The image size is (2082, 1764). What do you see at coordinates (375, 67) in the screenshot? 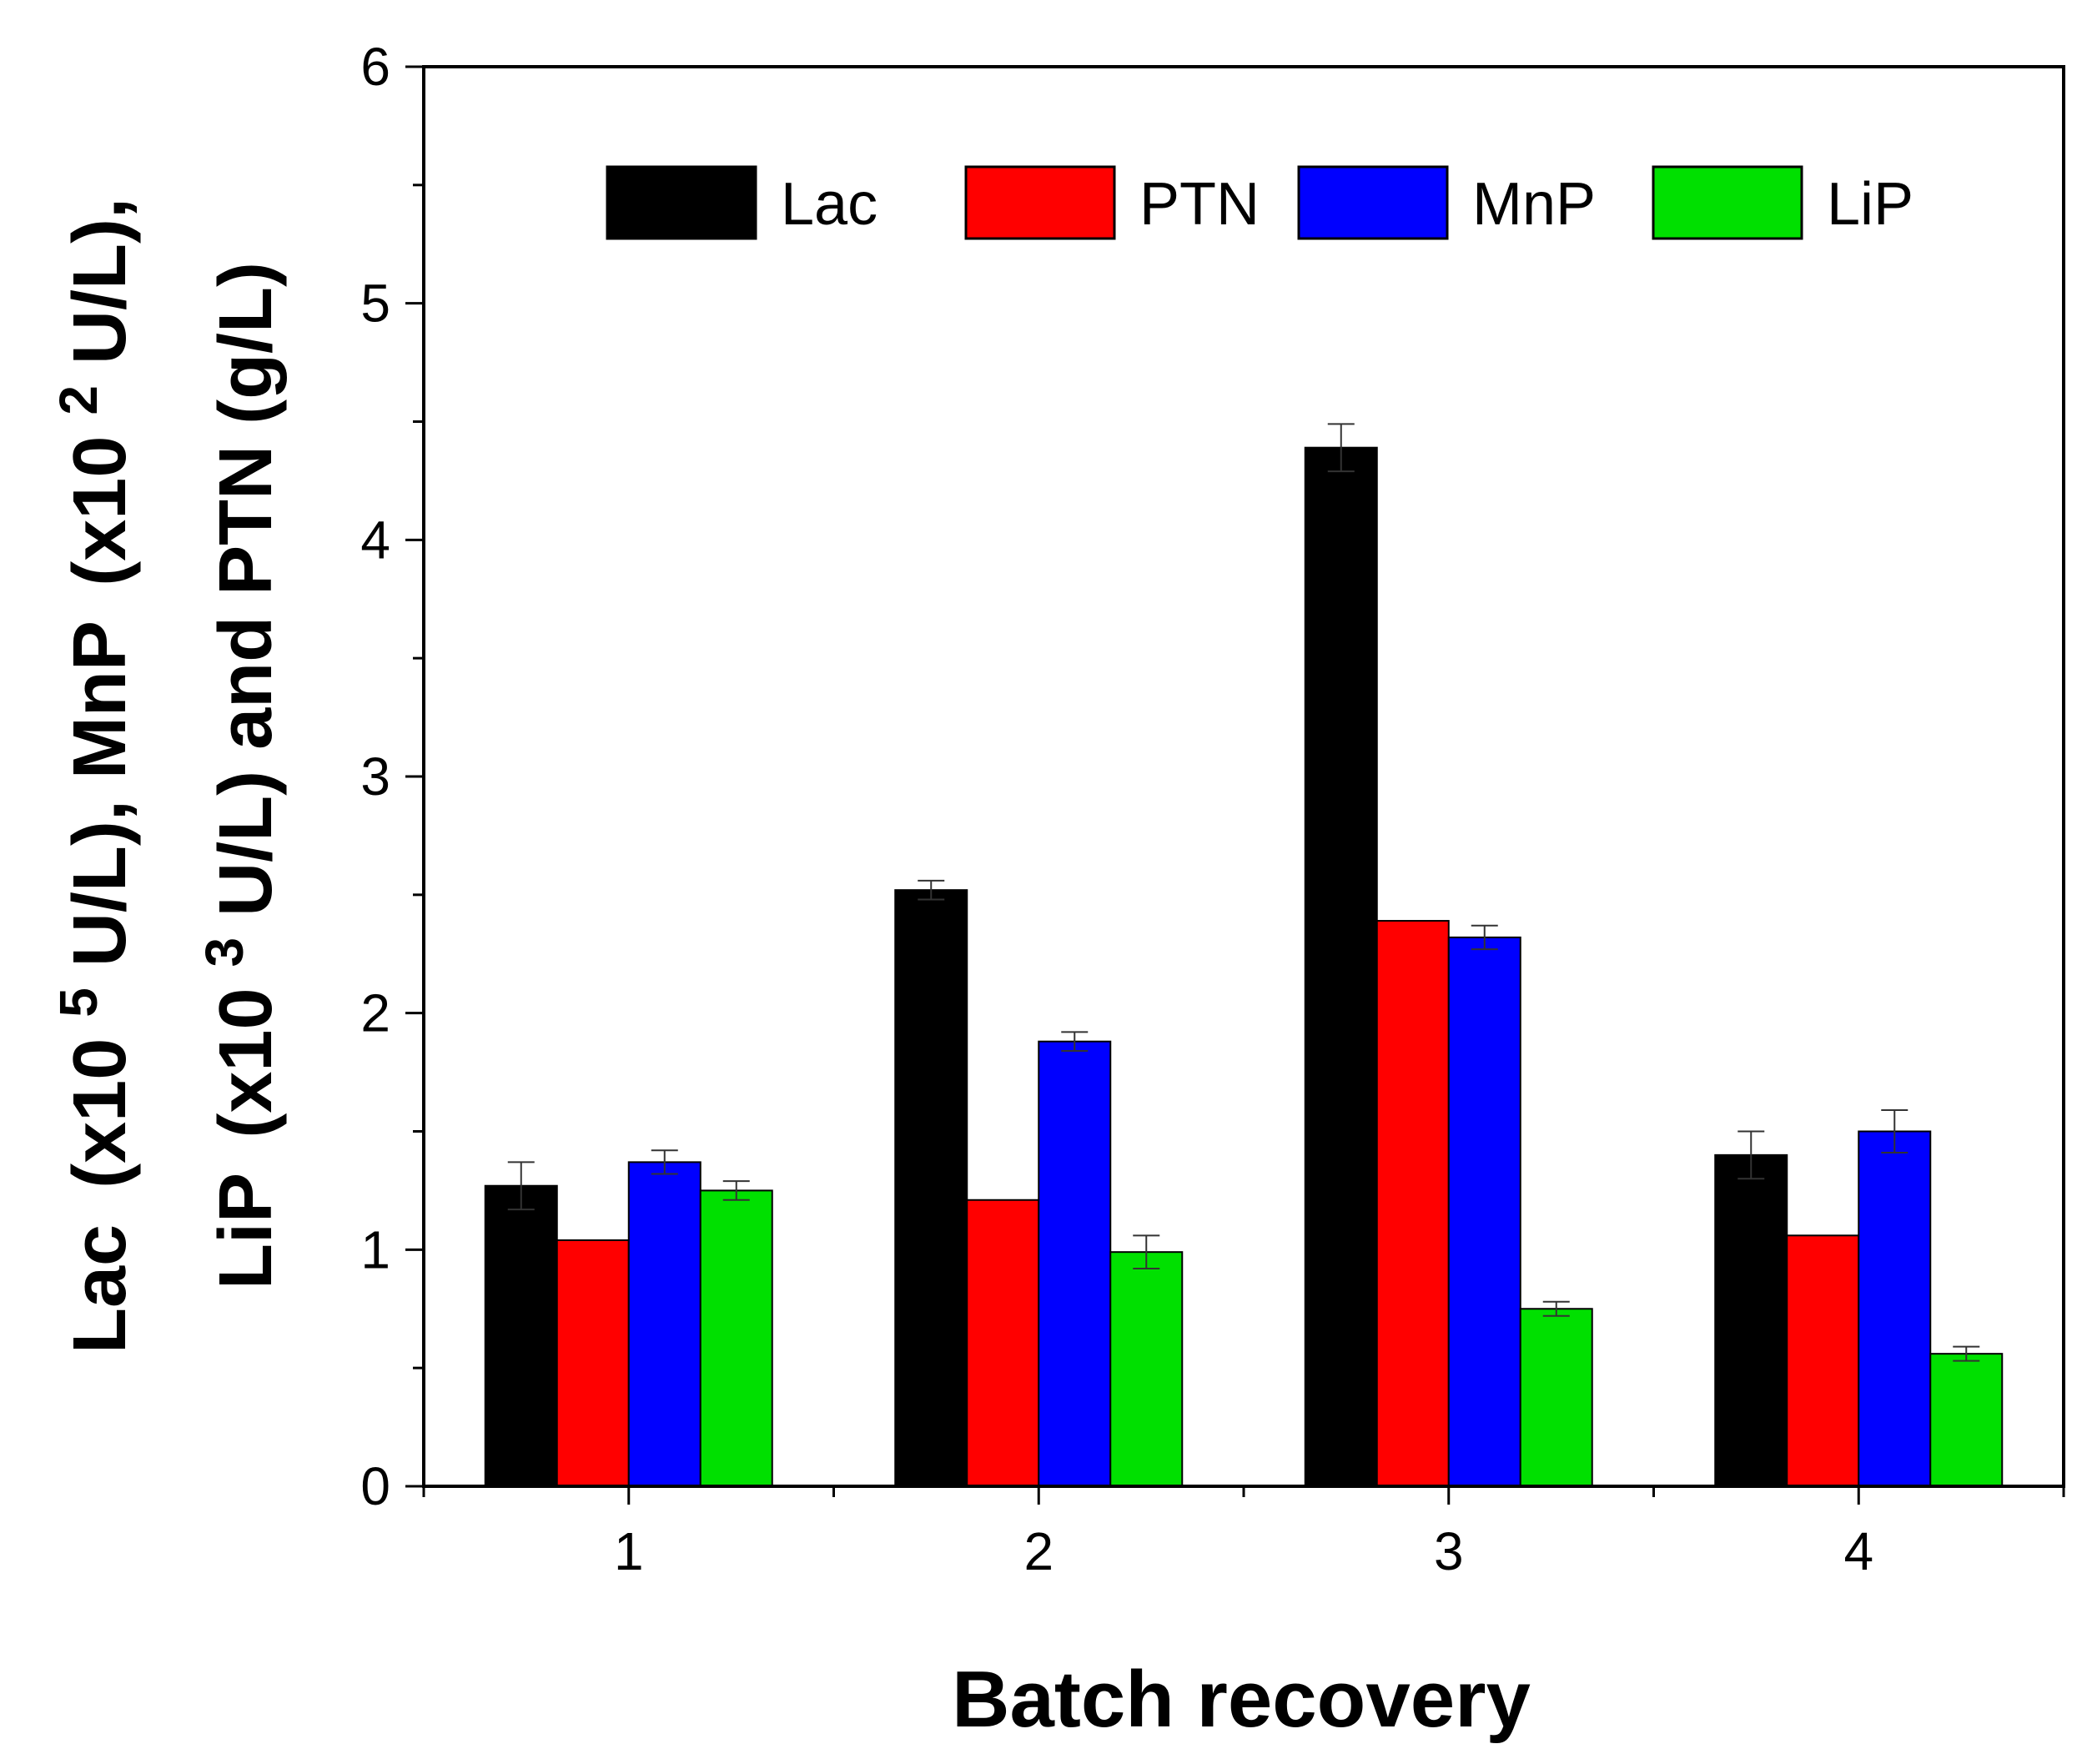
I see `y-tick-label: 6` at bounding box center [375, 67].